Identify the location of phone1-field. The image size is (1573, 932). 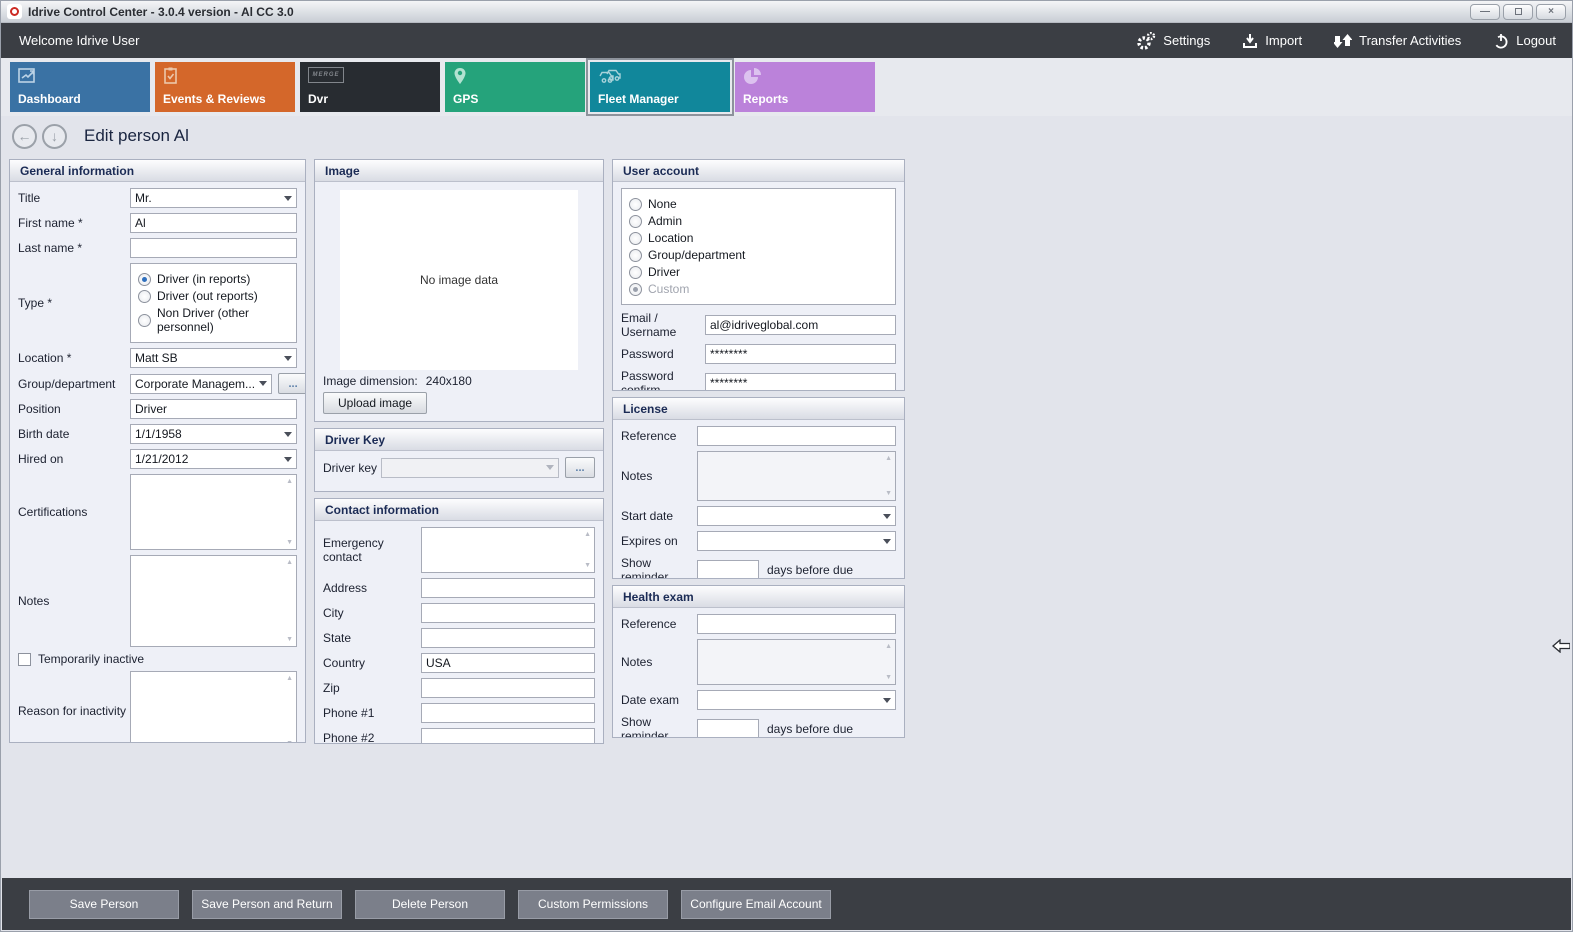
(508, 713).